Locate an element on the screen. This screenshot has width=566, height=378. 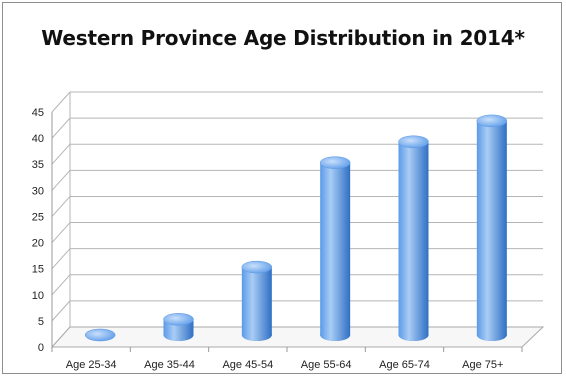
y-tick-label: 0 is located at coordinates (41, 348).